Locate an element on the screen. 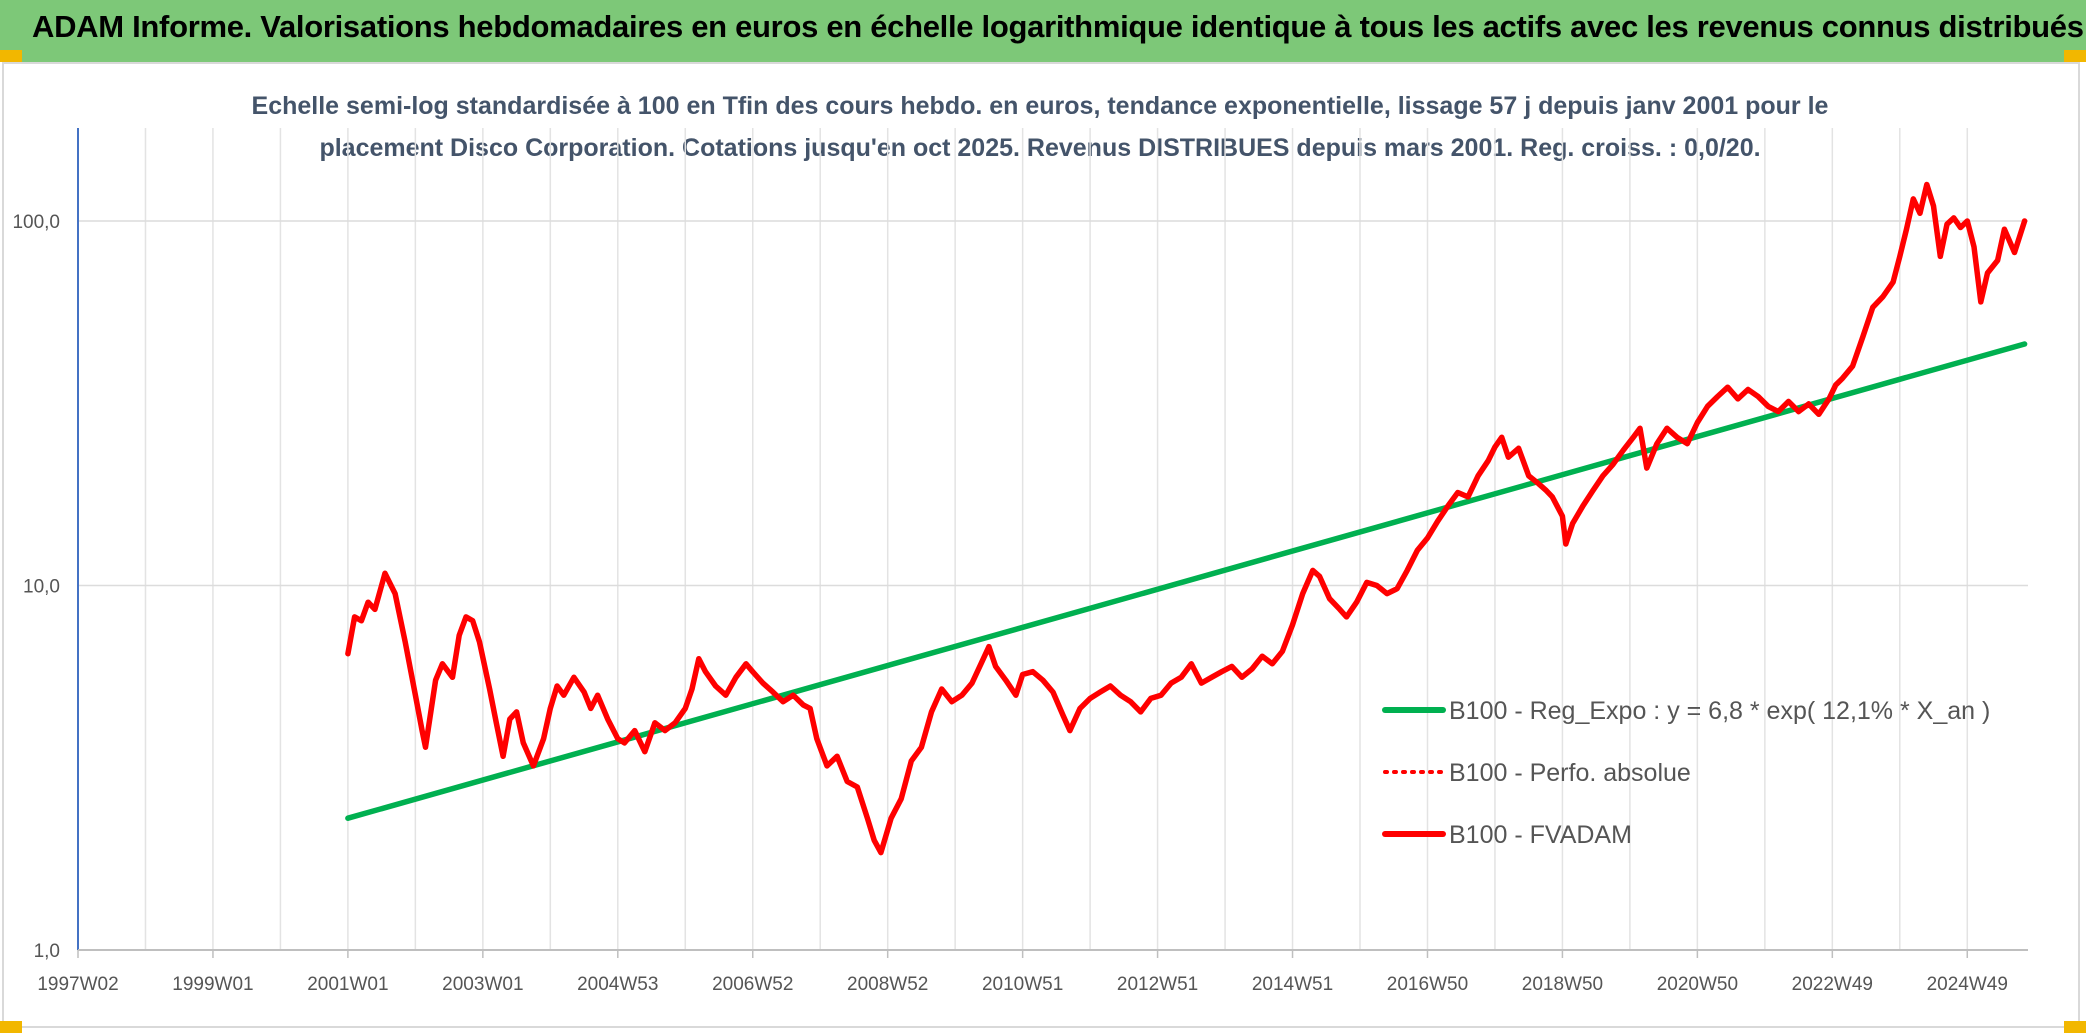  x-tick-label: 2016W50 is located at coordinates (1427, 984).